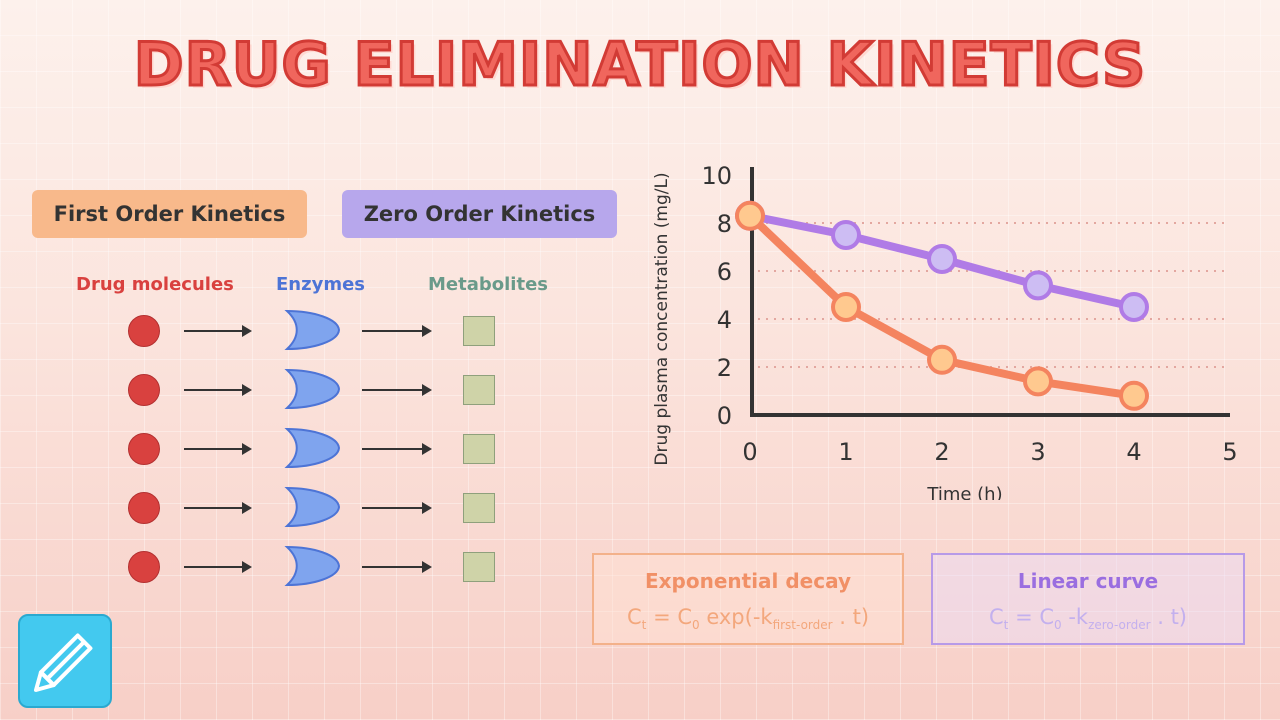  What do you see at coordinates (155, 284) in the screenshot?
I see `drug-molecules-heading: Drug molecules` at bounding box center [155, 284].